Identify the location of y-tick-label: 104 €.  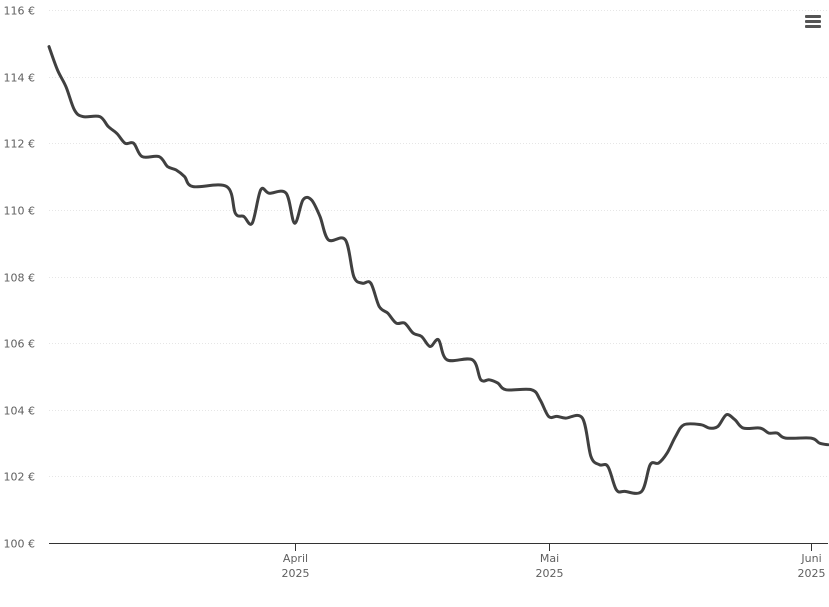
(20, 411).